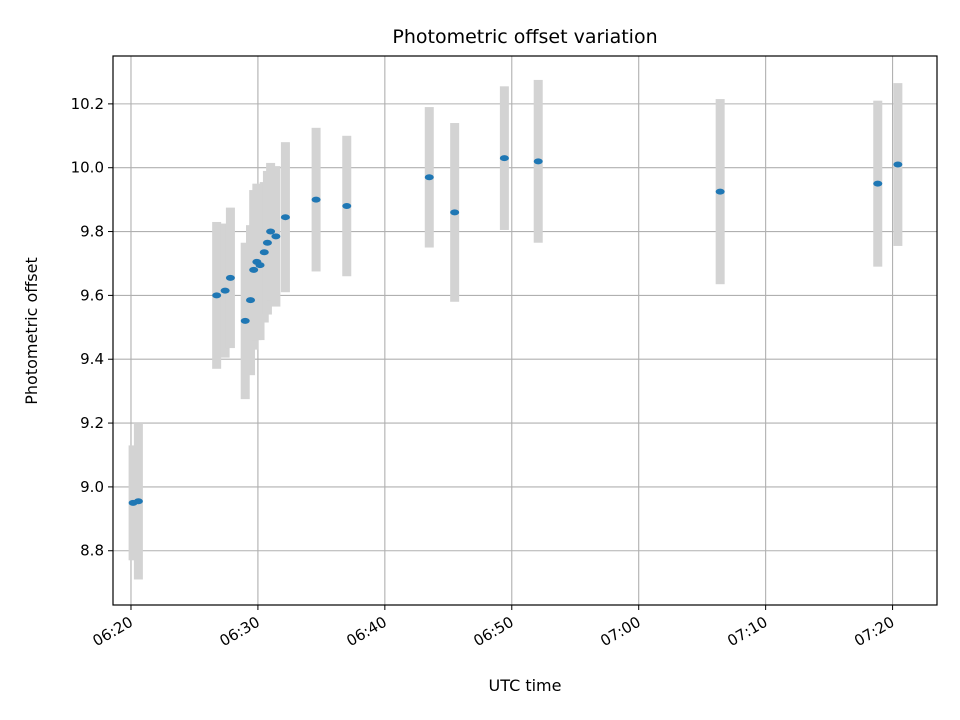  Describe the element at coordinates (92, 487) in the screenshot. I see `y-tick-label: 9.0` at that location.